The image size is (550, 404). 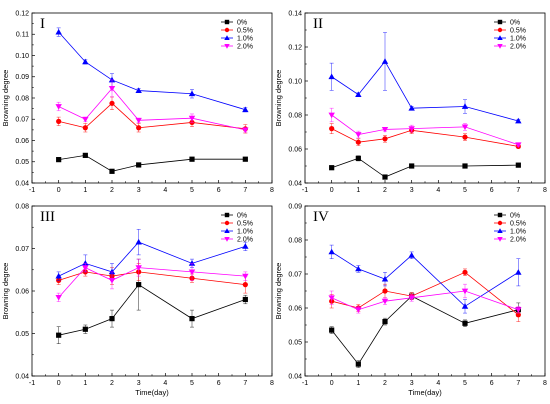 I want to click on x-tick-label: -1, so click(x=32, y=190).